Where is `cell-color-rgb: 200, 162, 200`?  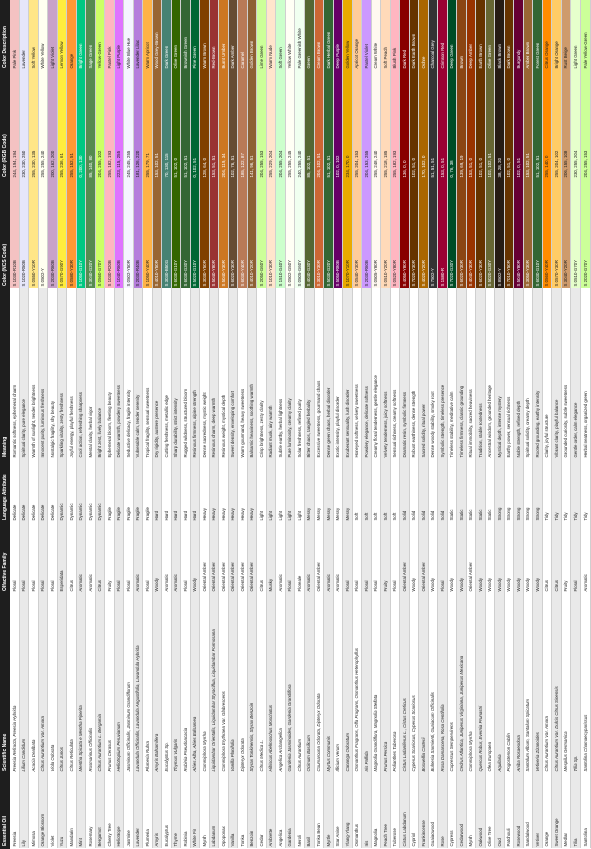 cell-color-rgb: 200, 162, 200 is located at coordinates (52, 125).